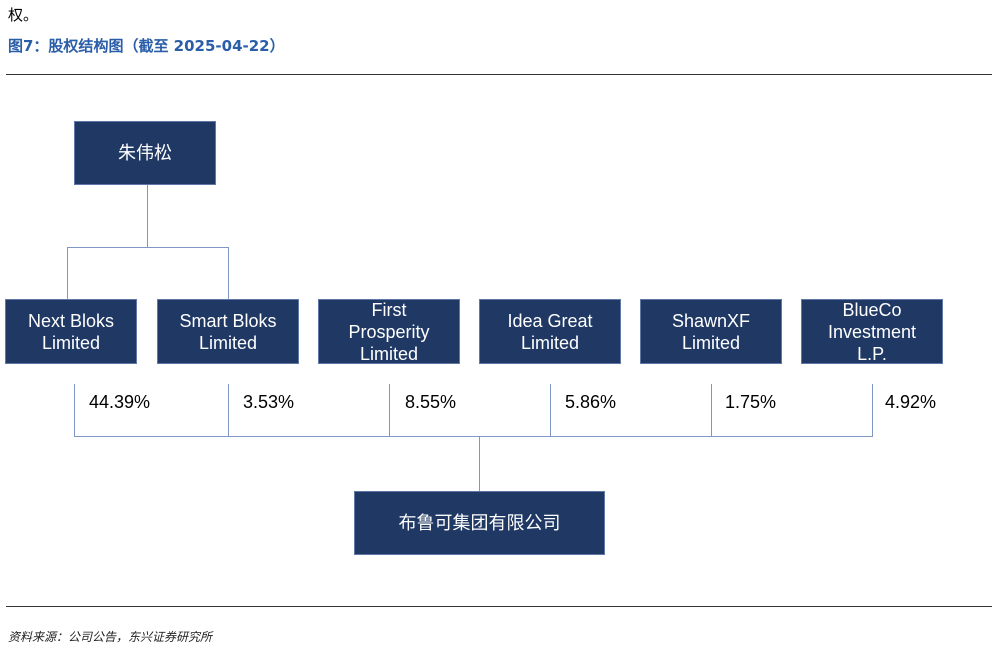 This screenshot has height=650, width=997. I want to click on shareholder-box-6: BlueCo Investment L.P., so click(872, 331).